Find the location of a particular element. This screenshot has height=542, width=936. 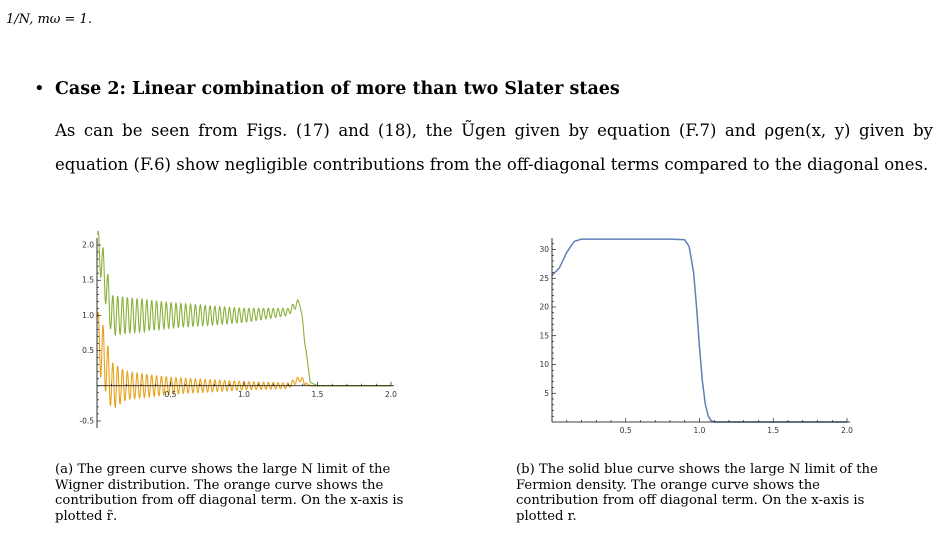

figure-b-plot: 0.5 1.0 1.5 2.0 5 10 15 20 25 30 is located at coordinates (696, 336).